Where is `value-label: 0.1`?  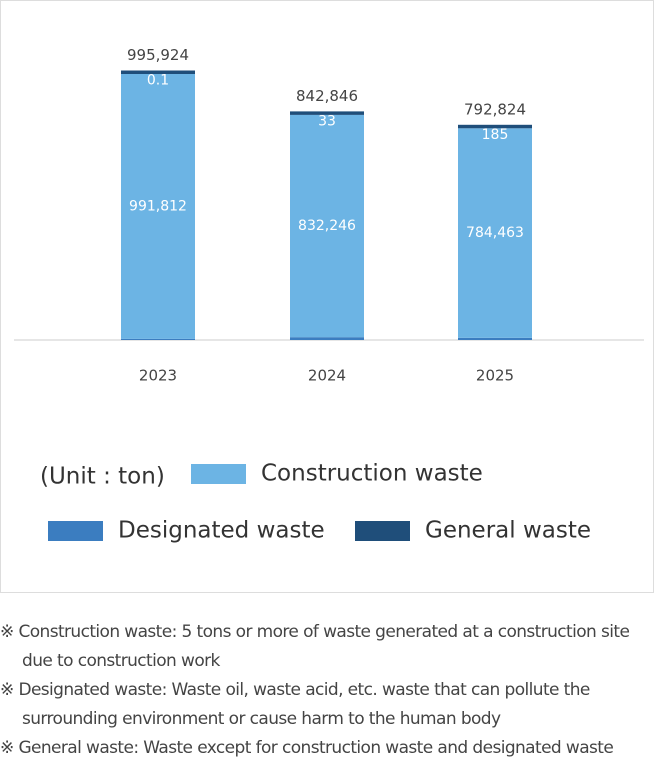
value-label: 0.1 is located at coordinates (158, 81).